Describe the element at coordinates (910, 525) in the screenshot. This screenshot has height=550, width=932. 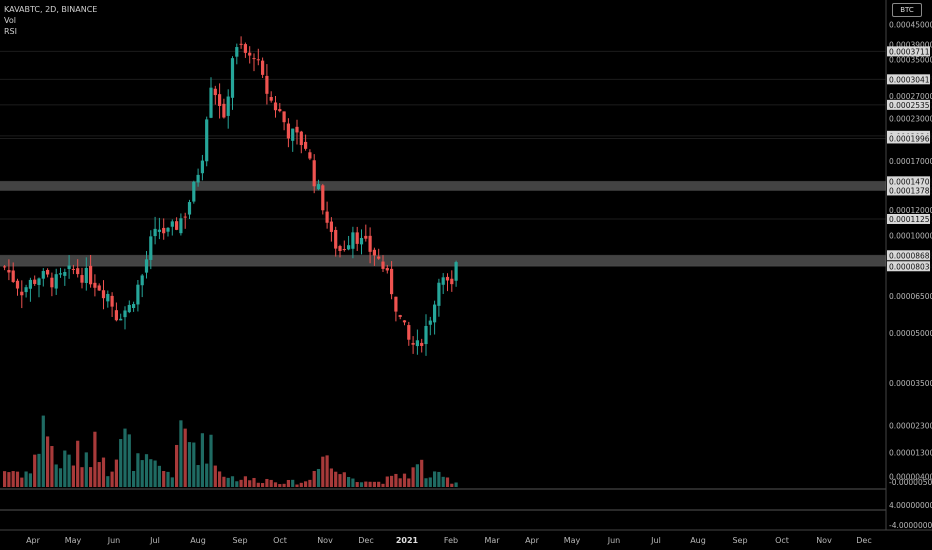
I see `rsi-tick-label: -4.00000000` at that location.